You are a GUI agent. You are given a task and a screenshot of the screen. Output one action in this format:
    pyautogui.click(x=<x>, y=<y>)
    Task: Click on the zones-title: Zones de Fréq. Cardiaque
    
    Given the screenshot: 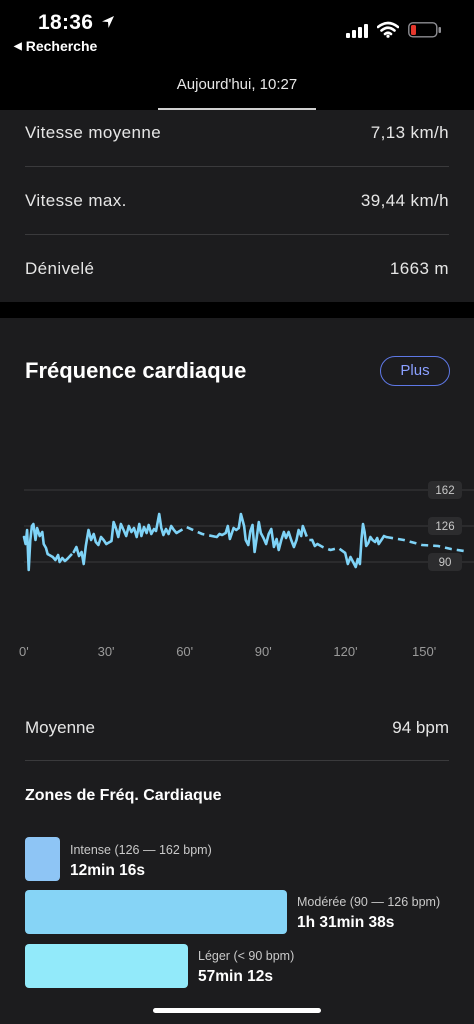 What is the action you would take?
    pyautogui.click(x=123, y=795)
    